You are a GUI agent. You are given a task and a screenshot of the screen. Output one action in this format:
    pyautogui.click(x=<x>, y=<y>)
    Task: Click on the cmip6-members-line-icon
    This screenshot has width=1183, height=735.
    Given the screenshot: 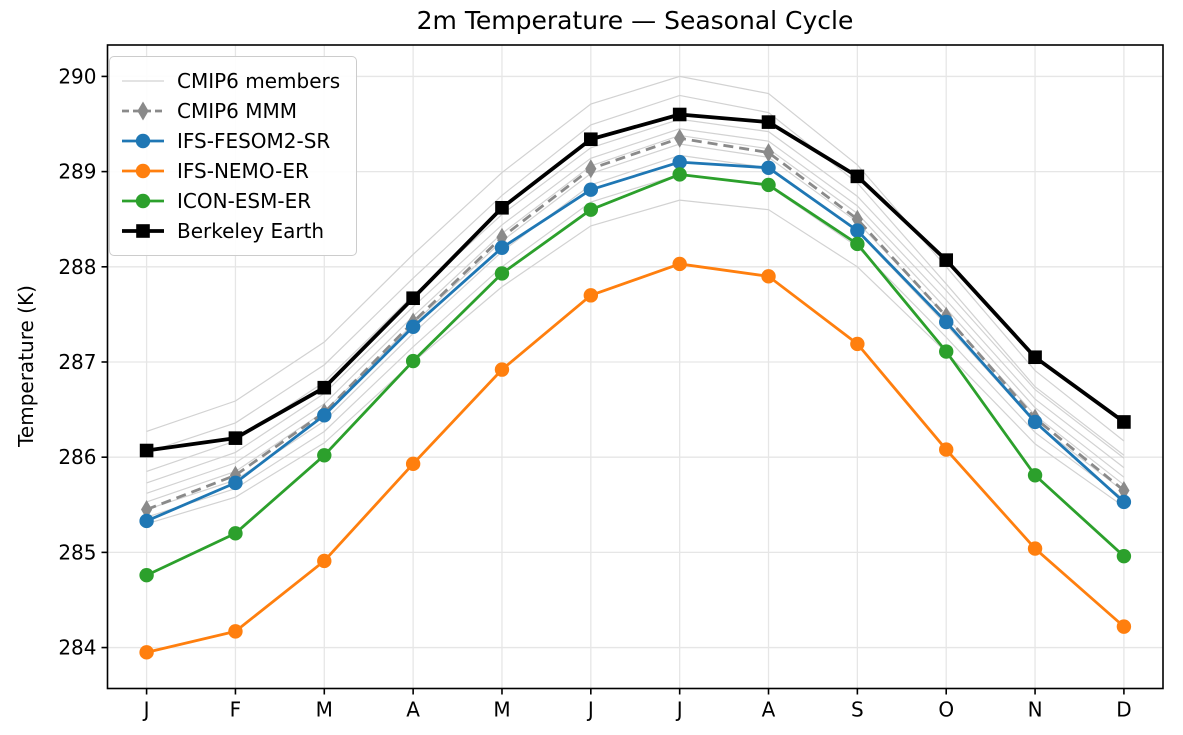 What is the action you would take?
    pyautogui.click(x=143, y=81)
    